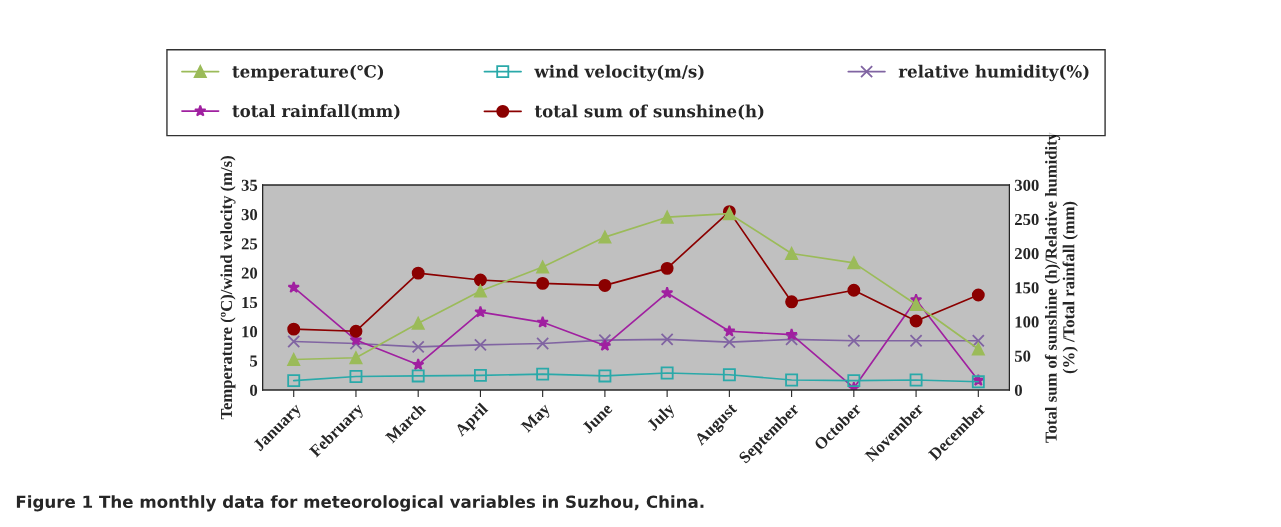 This screenshot has width=1281, height=527. What do you see at coordinates (228, 288) in the screenshot?
I see `y-axis-title: Temperature (ºC)/wind velocity (m/s)` at bounding box center [228, 288].